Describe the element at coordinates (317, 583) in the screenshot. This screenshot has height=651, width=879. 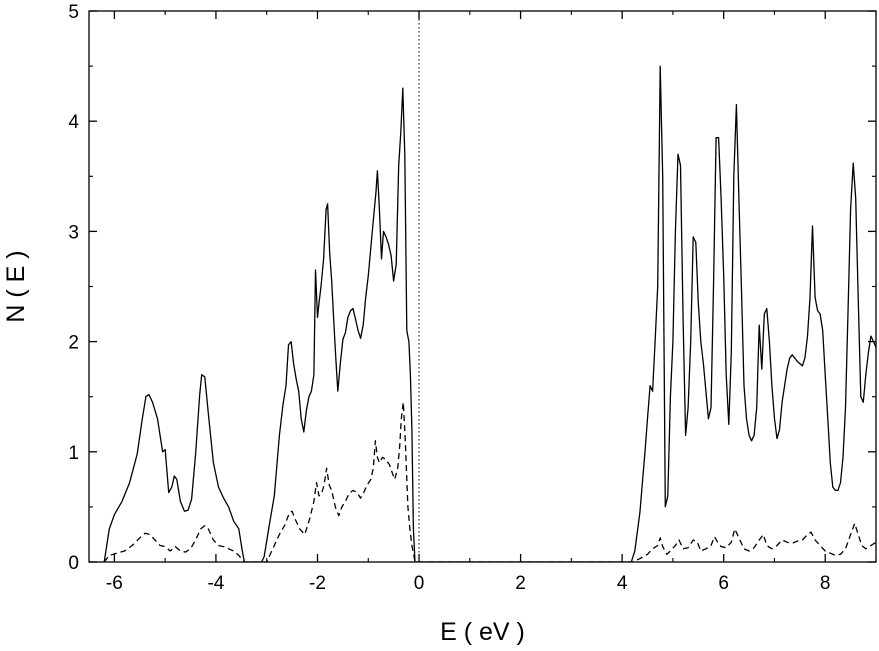
I see `x-tick-label: -2` at that location.